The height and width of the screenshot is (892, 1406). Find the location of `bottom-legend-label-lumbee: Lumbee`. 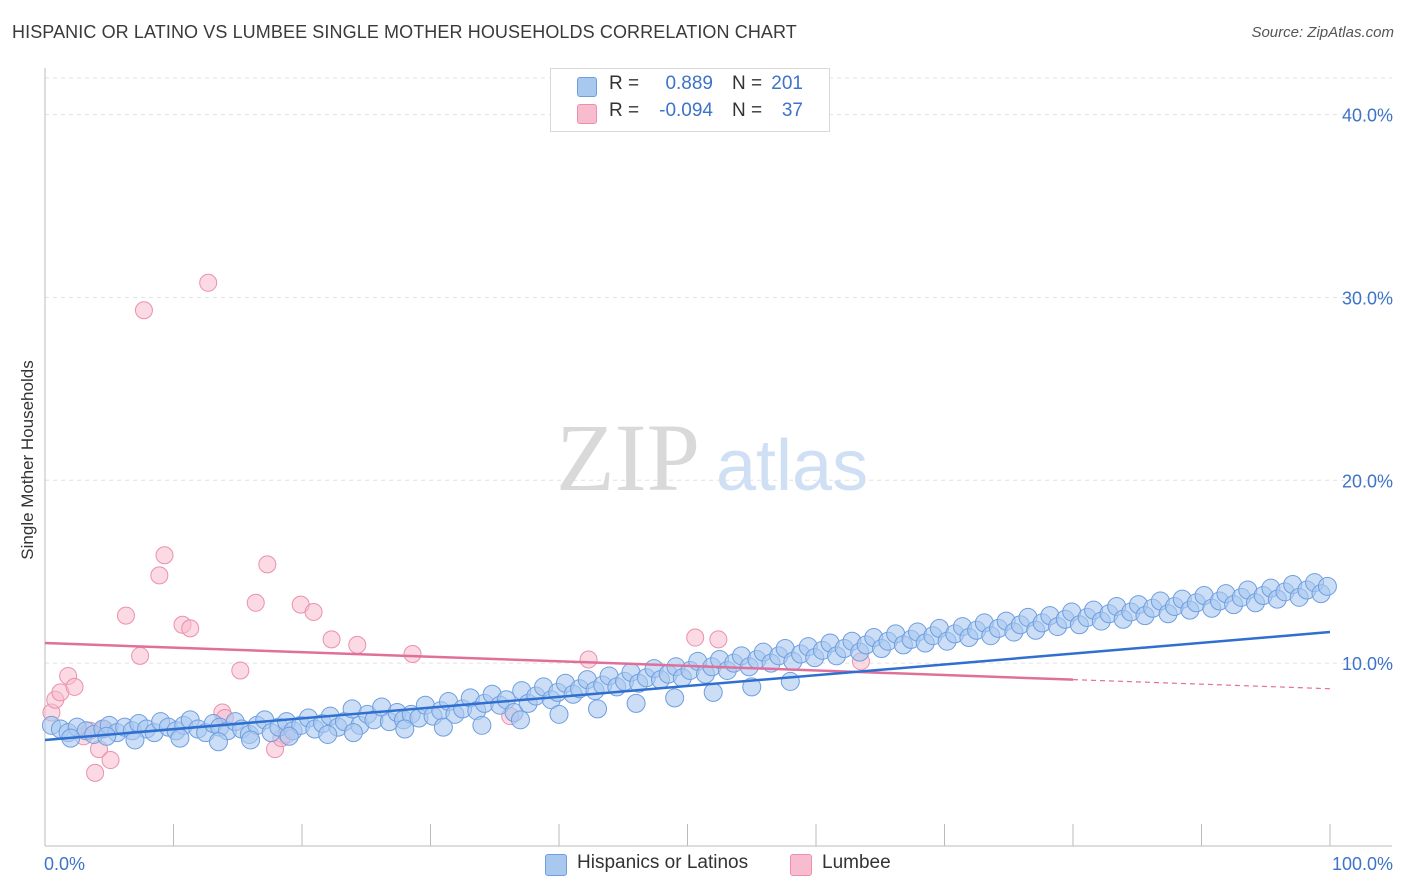

bottom-legend-label-lumbee: Lumbee is located at coordinates (856, 862).